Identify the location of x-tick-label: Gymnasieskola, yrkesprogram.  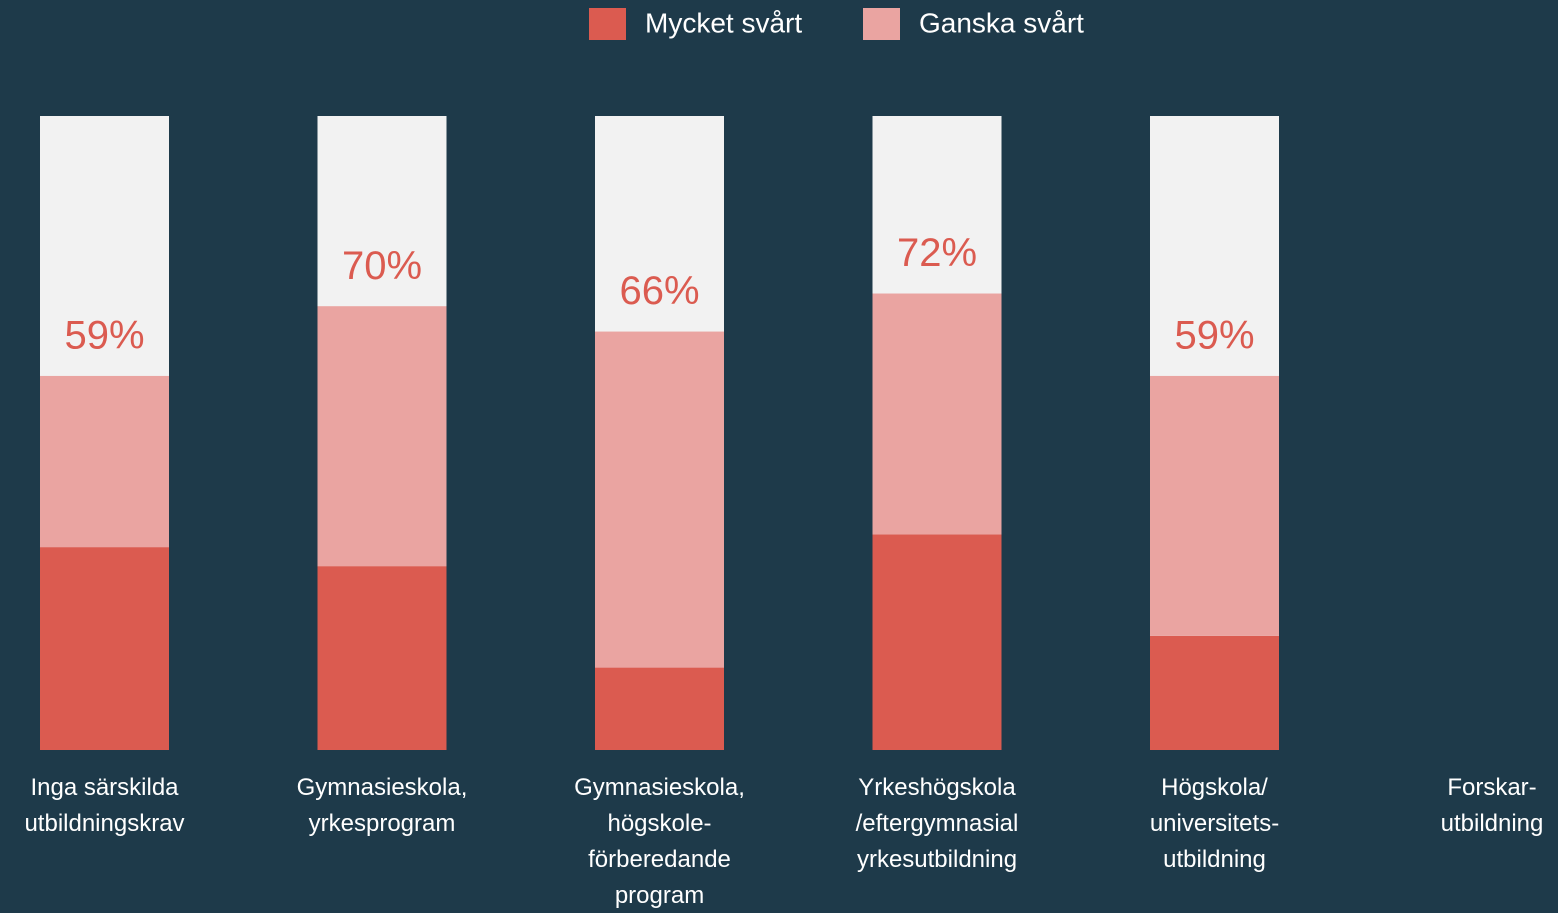
(382, 805).